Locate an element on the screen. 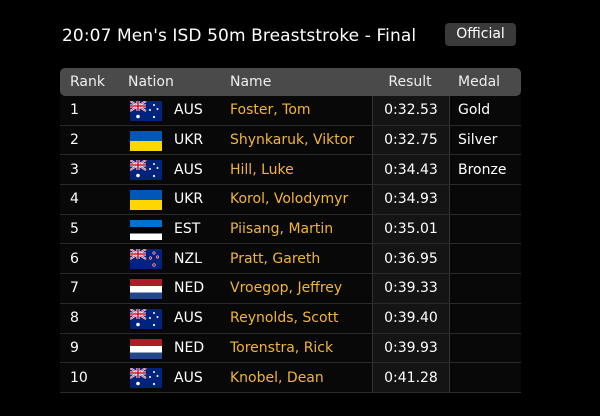  result-row: 2 UKR Shynkaruk, Viktor 0:32.75 Silver is located at coordinates (290, 140).